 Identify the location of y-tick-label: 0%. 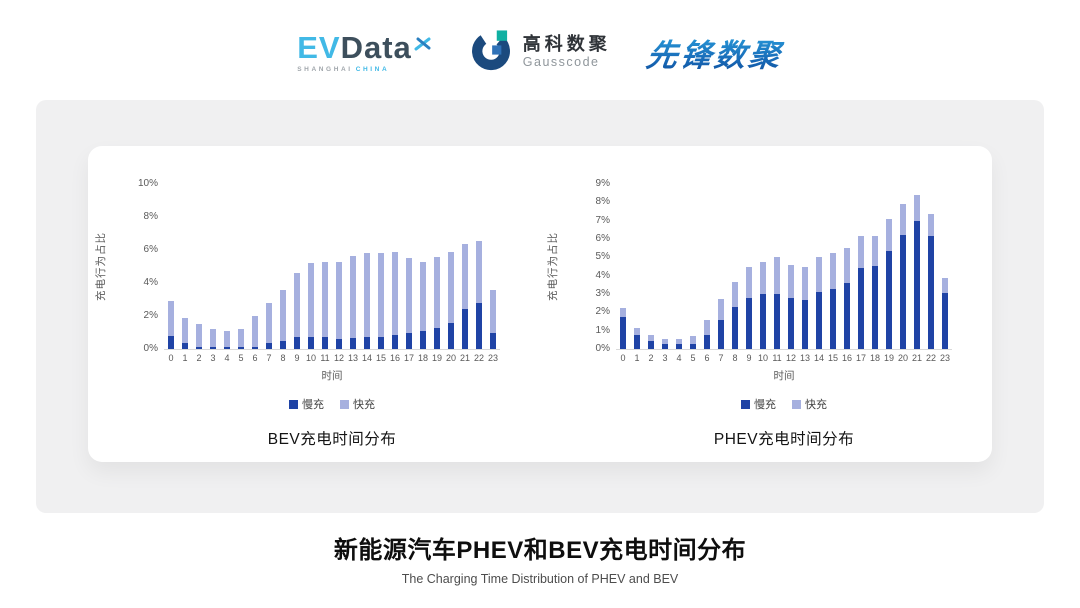
(602, 348).